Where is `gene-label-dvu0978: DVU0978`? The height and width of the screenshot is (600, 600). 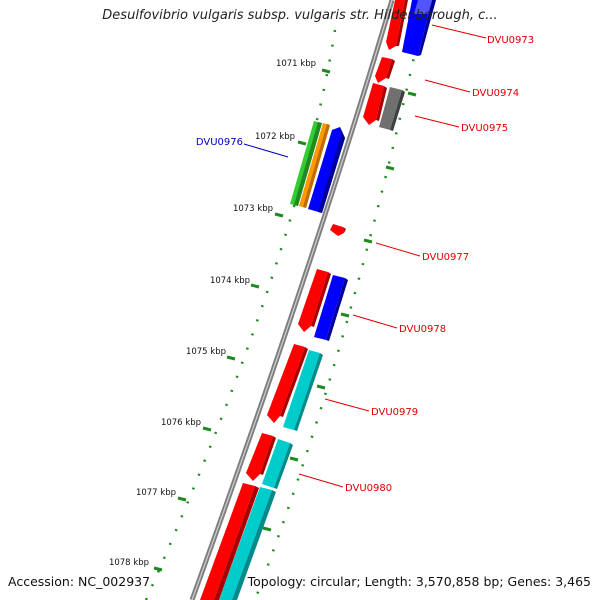 gene-label-dvu0978: DVU0978 is located at coordinates (422, 329).